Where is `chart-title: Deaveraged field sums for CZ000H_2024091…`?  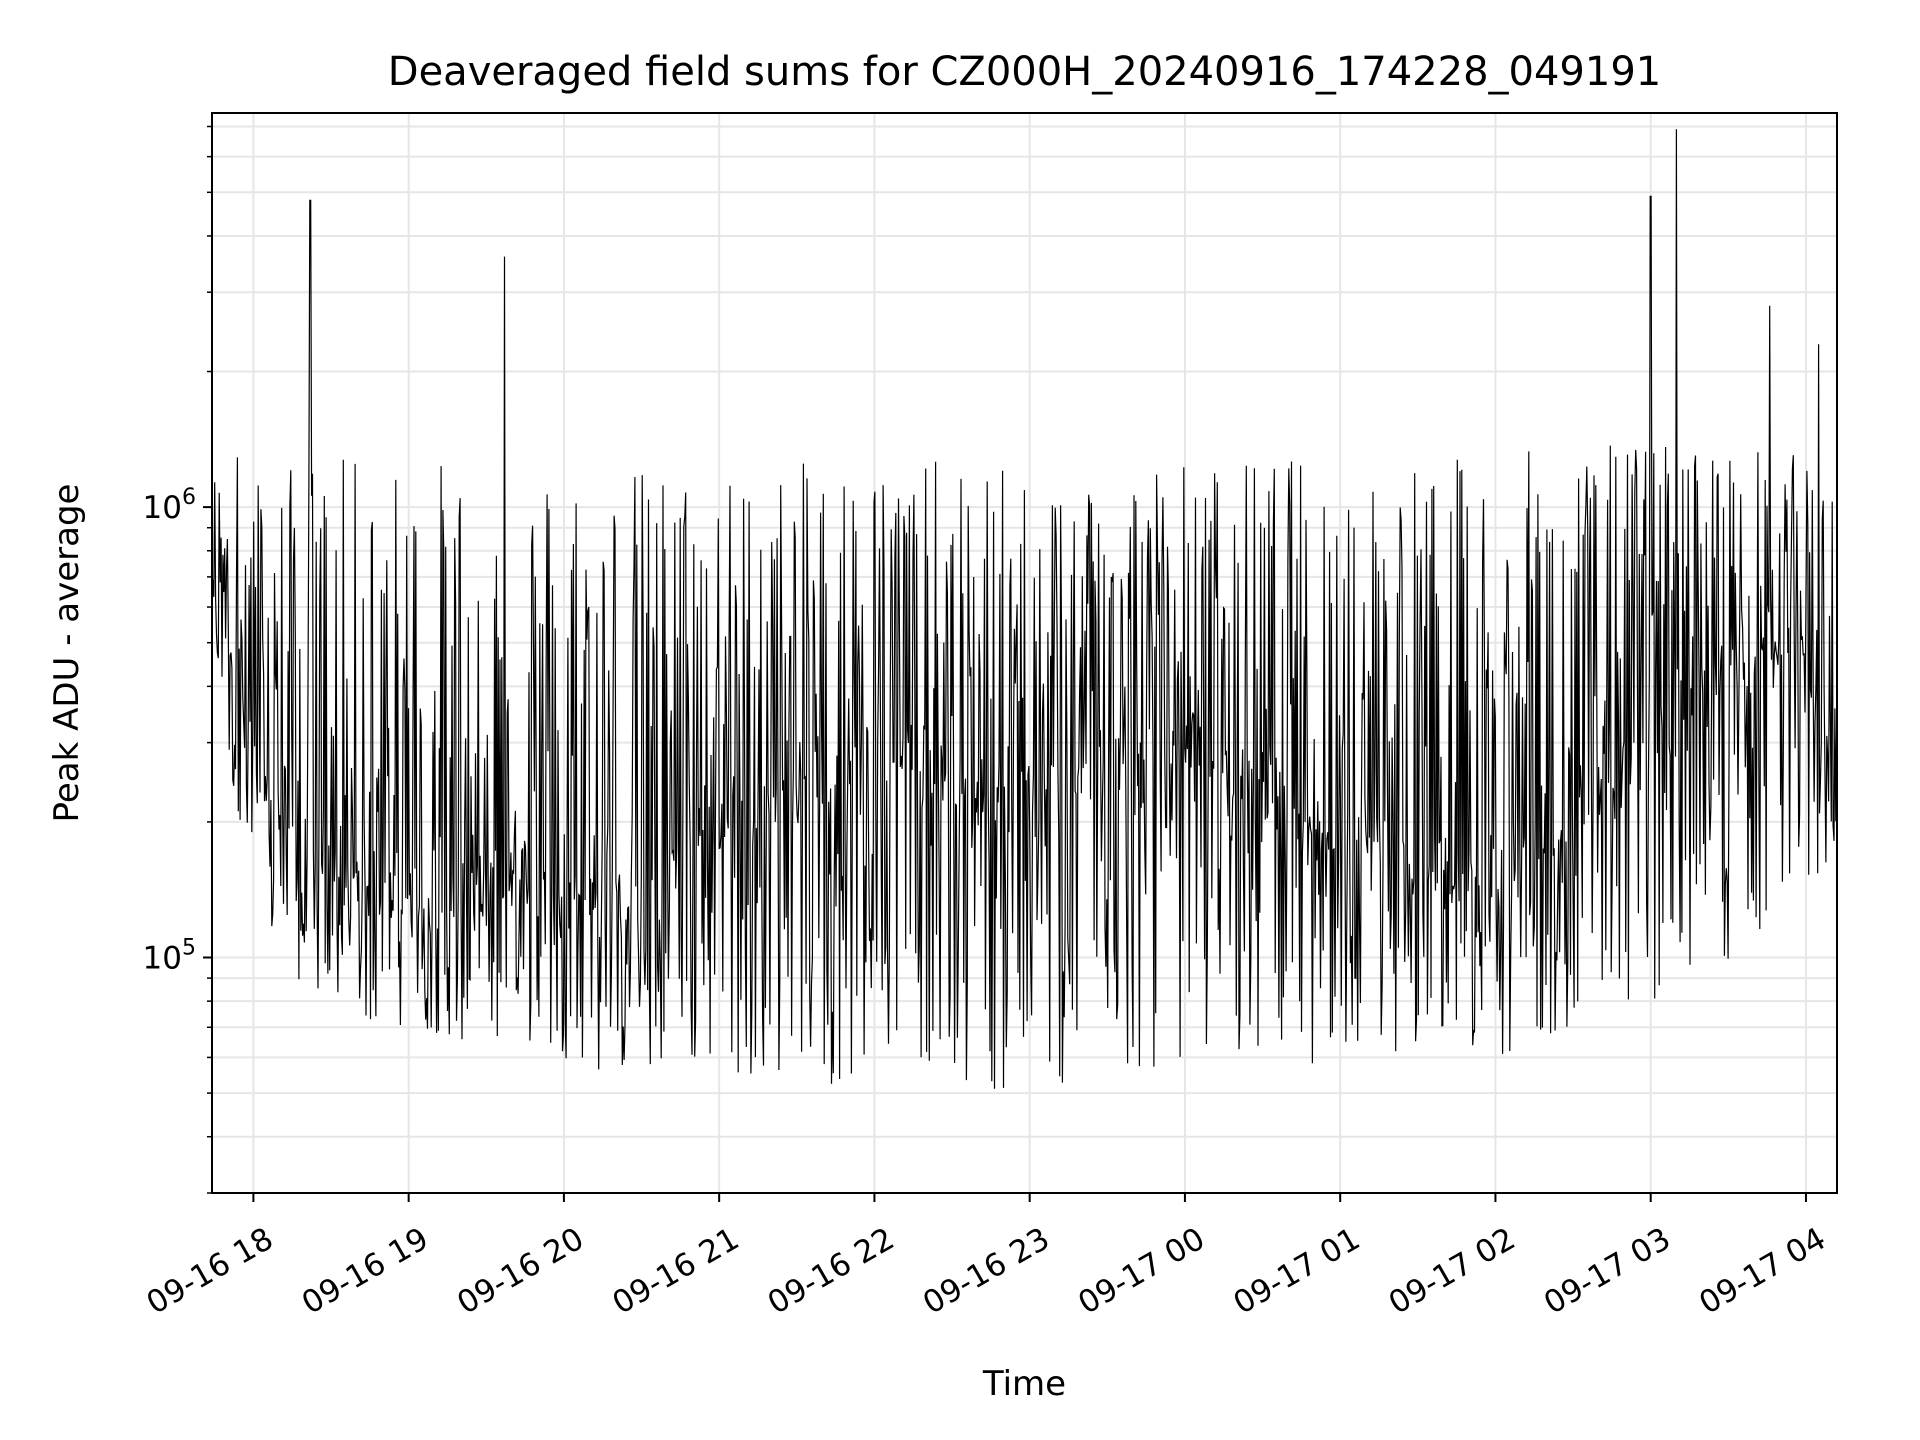 chart-title: Deaveraged field sums for CZ000H_2024091… is located at coordinates (1024, 72).